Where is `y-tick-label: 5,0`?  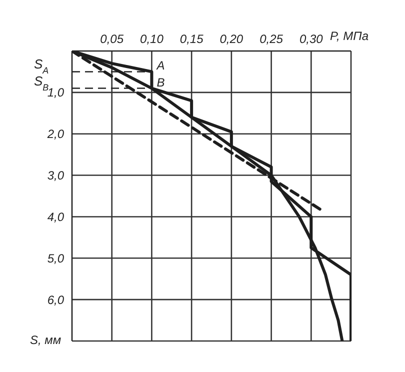
y-tick-label: 5,0 is located at coordinates (55, 258).